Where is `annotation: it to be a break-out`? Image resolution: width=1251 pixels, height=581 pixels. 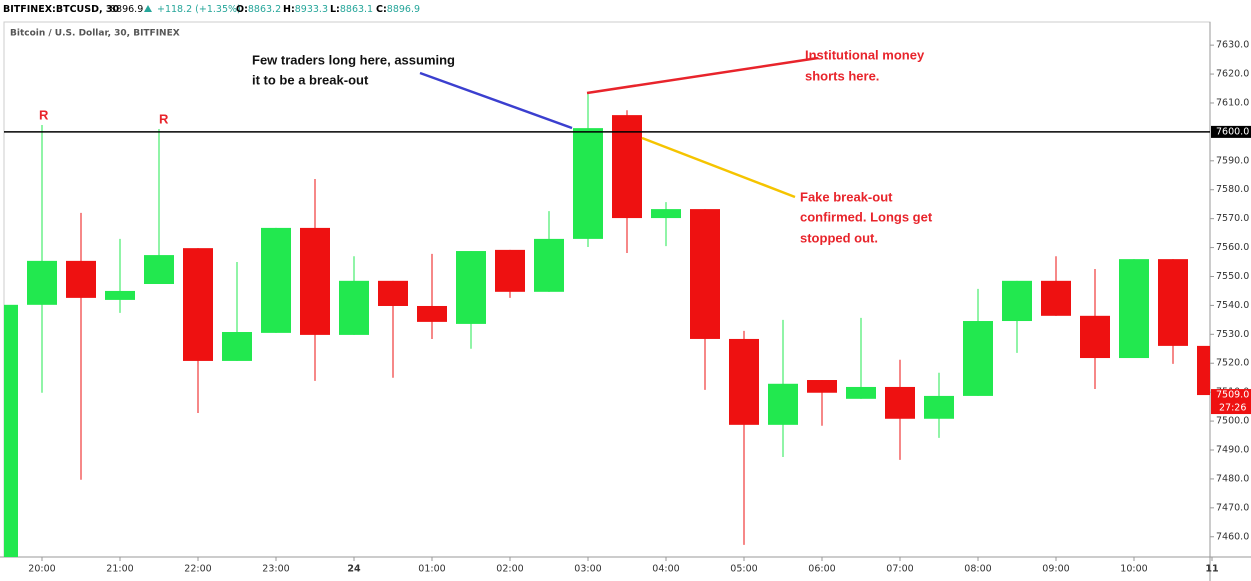 annotation: it to be a break-out is located at coordinates (310, 79).